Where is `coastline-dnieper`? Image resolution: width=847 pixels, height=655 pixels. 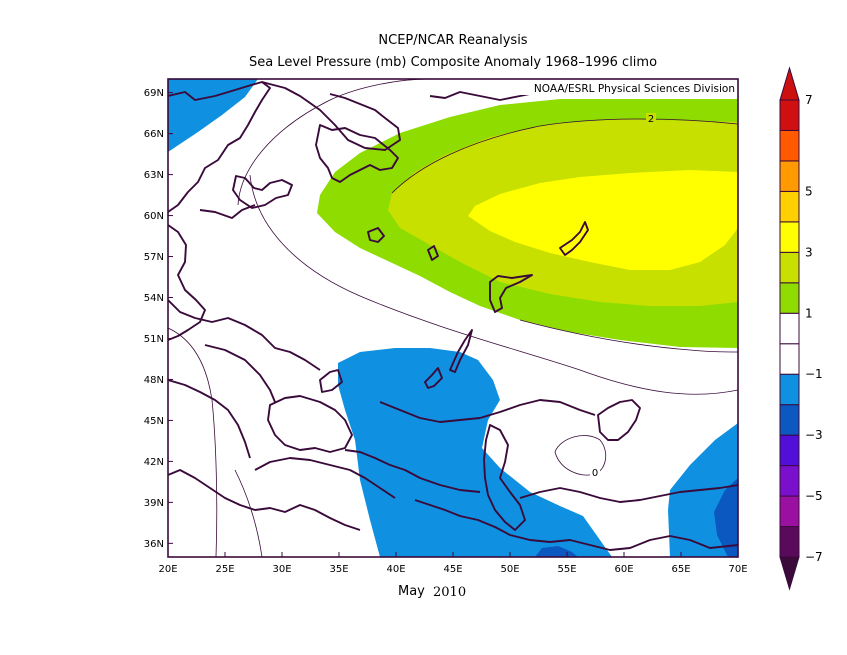 coastline-dnieper is located at coordinates (331, 381).